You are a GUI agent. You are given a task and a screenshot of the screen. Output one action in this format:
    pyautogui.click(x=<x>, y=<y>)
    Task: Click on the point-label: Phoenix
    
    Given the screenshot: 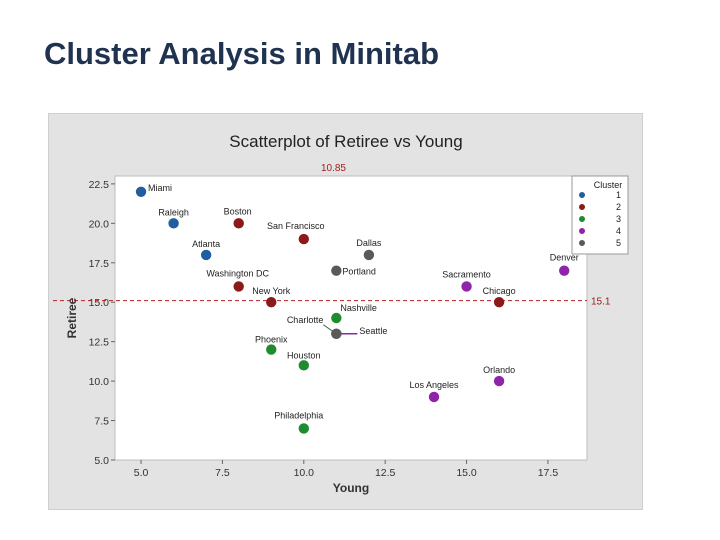 What is the action you would take?
    pyautogui.click(x=271, y=340)
    